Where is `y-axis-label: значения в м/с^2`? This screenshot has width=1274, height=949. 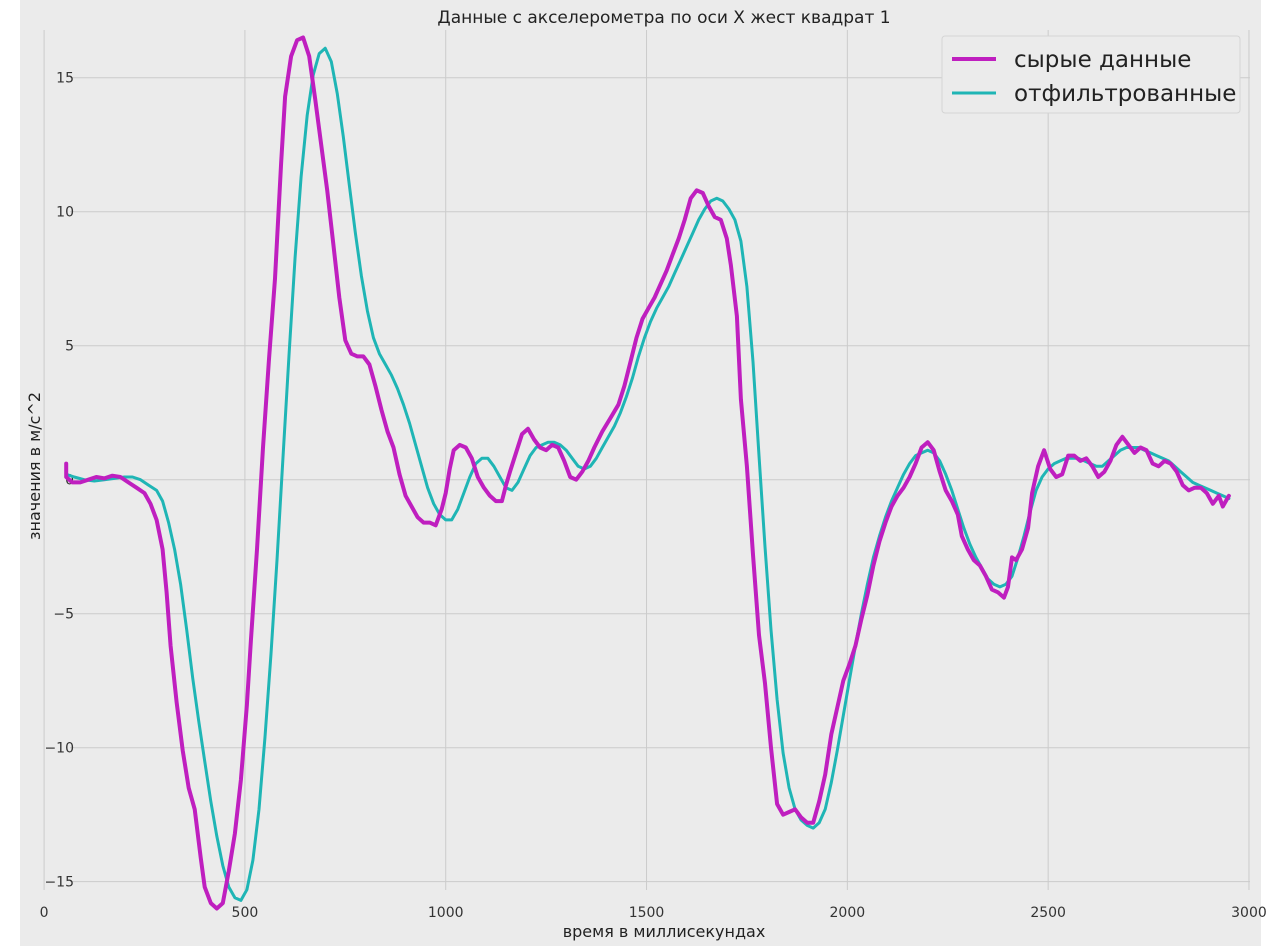 y-axis-label: значения в м/с^2 is located at coordinates (34, 466).